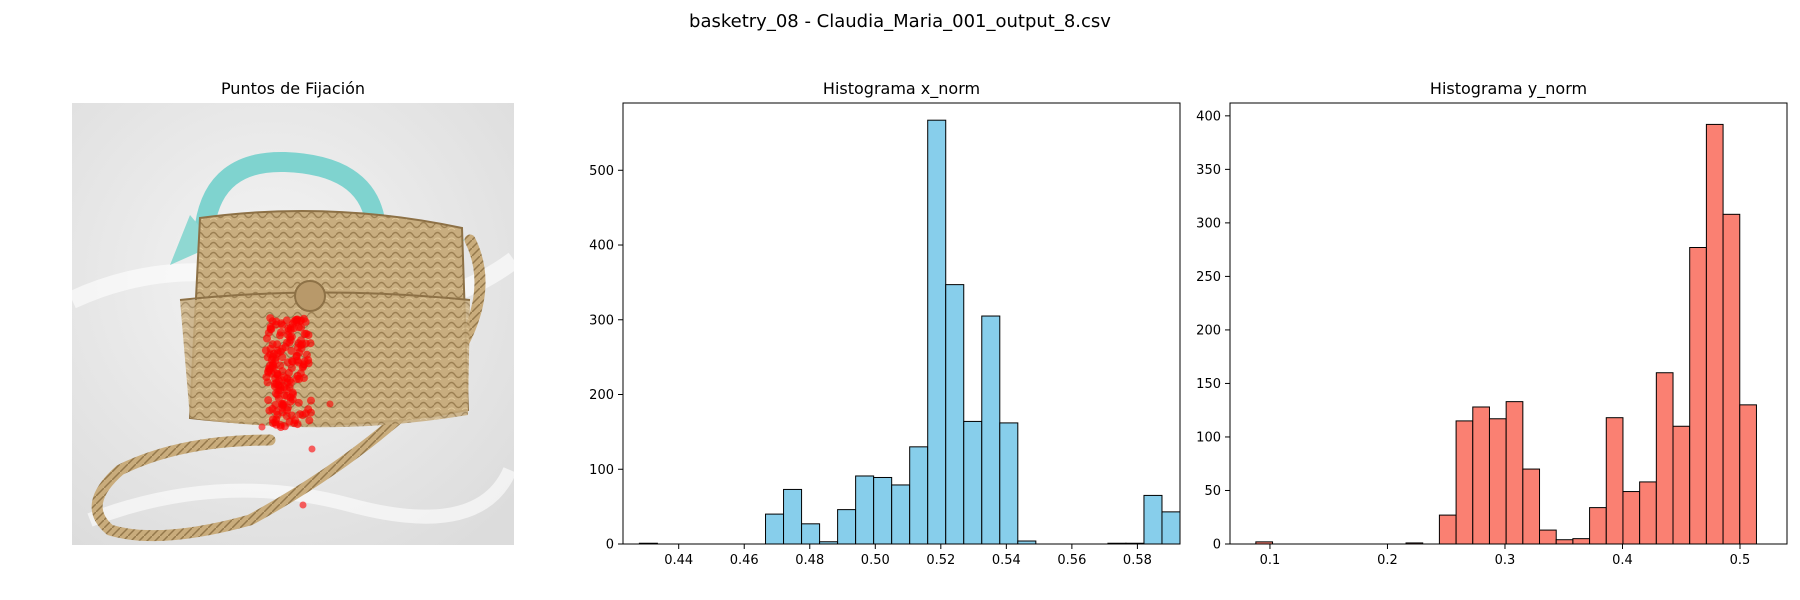 This screenshot has width=1800, height=600. Describe the element at coordinates (293, 88) in the screenshot. I see `image-panel-title: Puntos de Fijación` at that location.